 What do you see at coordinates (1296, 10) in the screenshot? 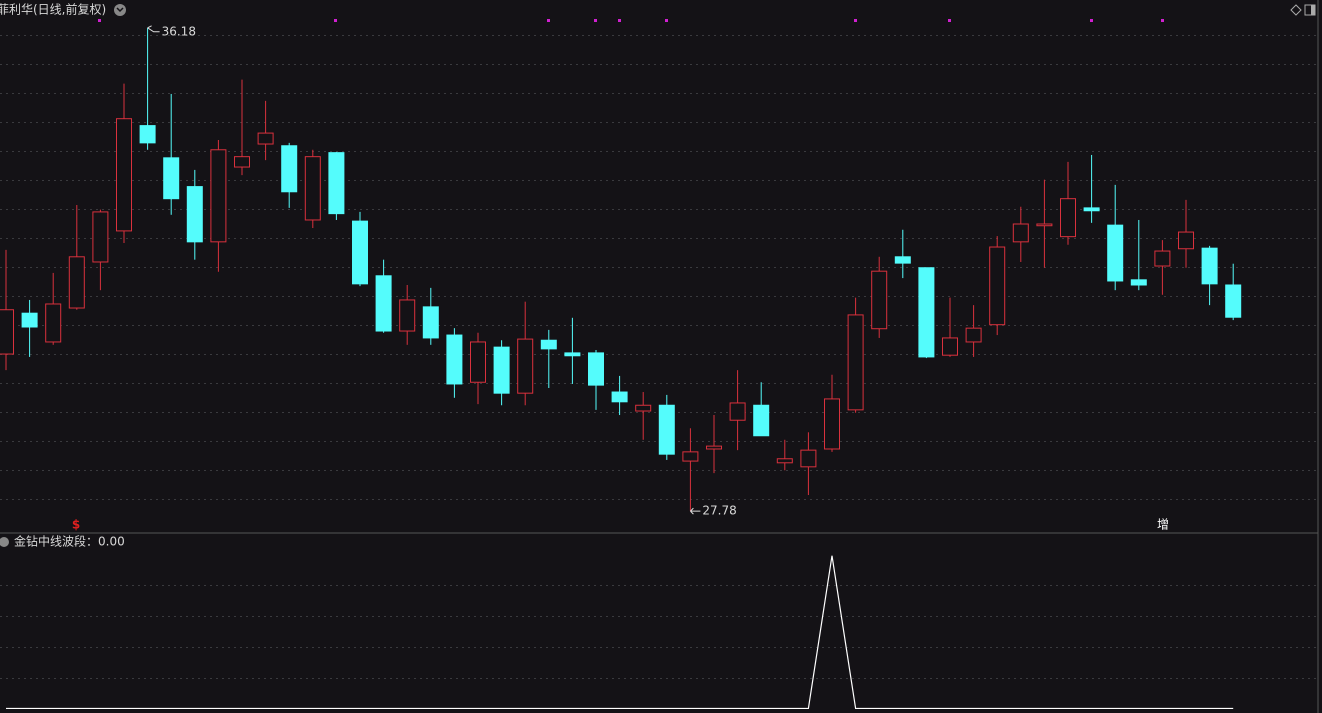
I see `icon-diamond` at bounding box center [1296, 10].